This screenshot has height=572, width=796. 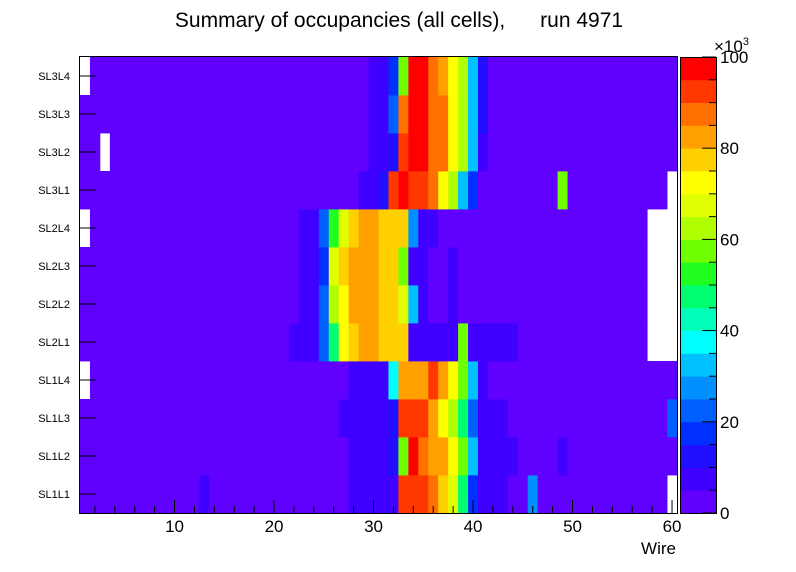 What do you see at coordinates (729, 148) in the screenshot?
I see `z-tick-label: 80` at bounding box center [729, 148].